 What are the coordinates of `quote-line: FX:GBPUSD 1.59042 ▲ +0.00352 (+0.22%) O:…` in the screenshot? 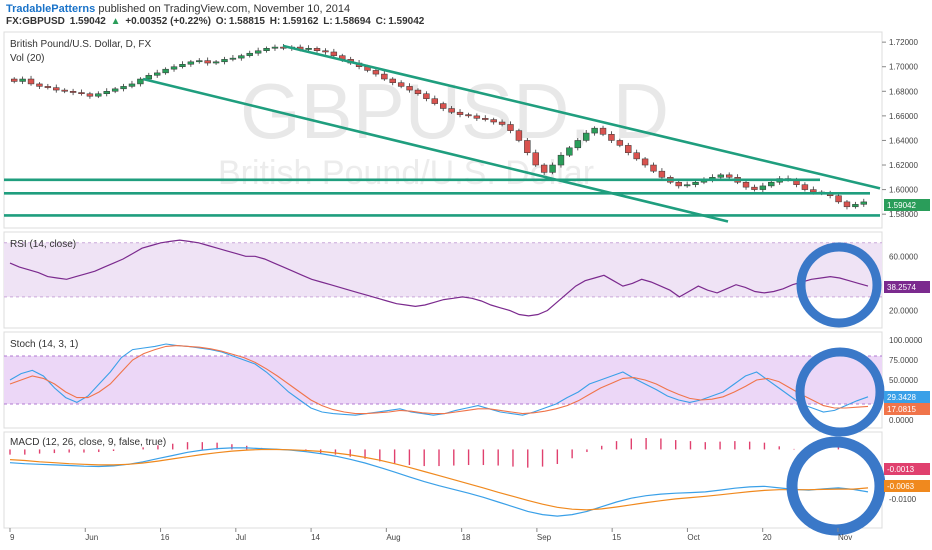 It's located at (216, 21).